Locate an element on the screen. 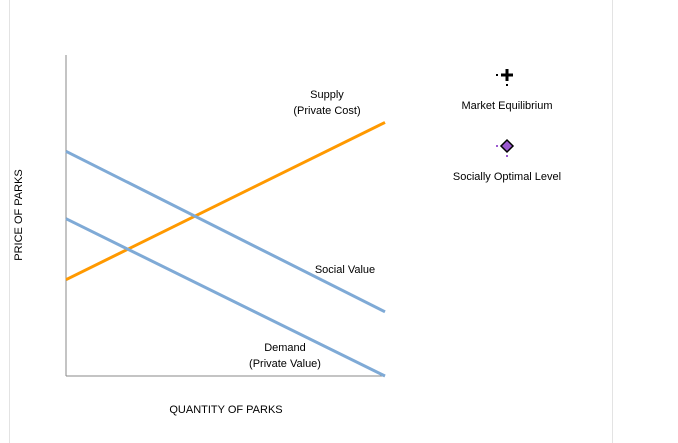 This screenshot has width=678, height=443. diamond-marker-icon is located at coordinates (505, 147).